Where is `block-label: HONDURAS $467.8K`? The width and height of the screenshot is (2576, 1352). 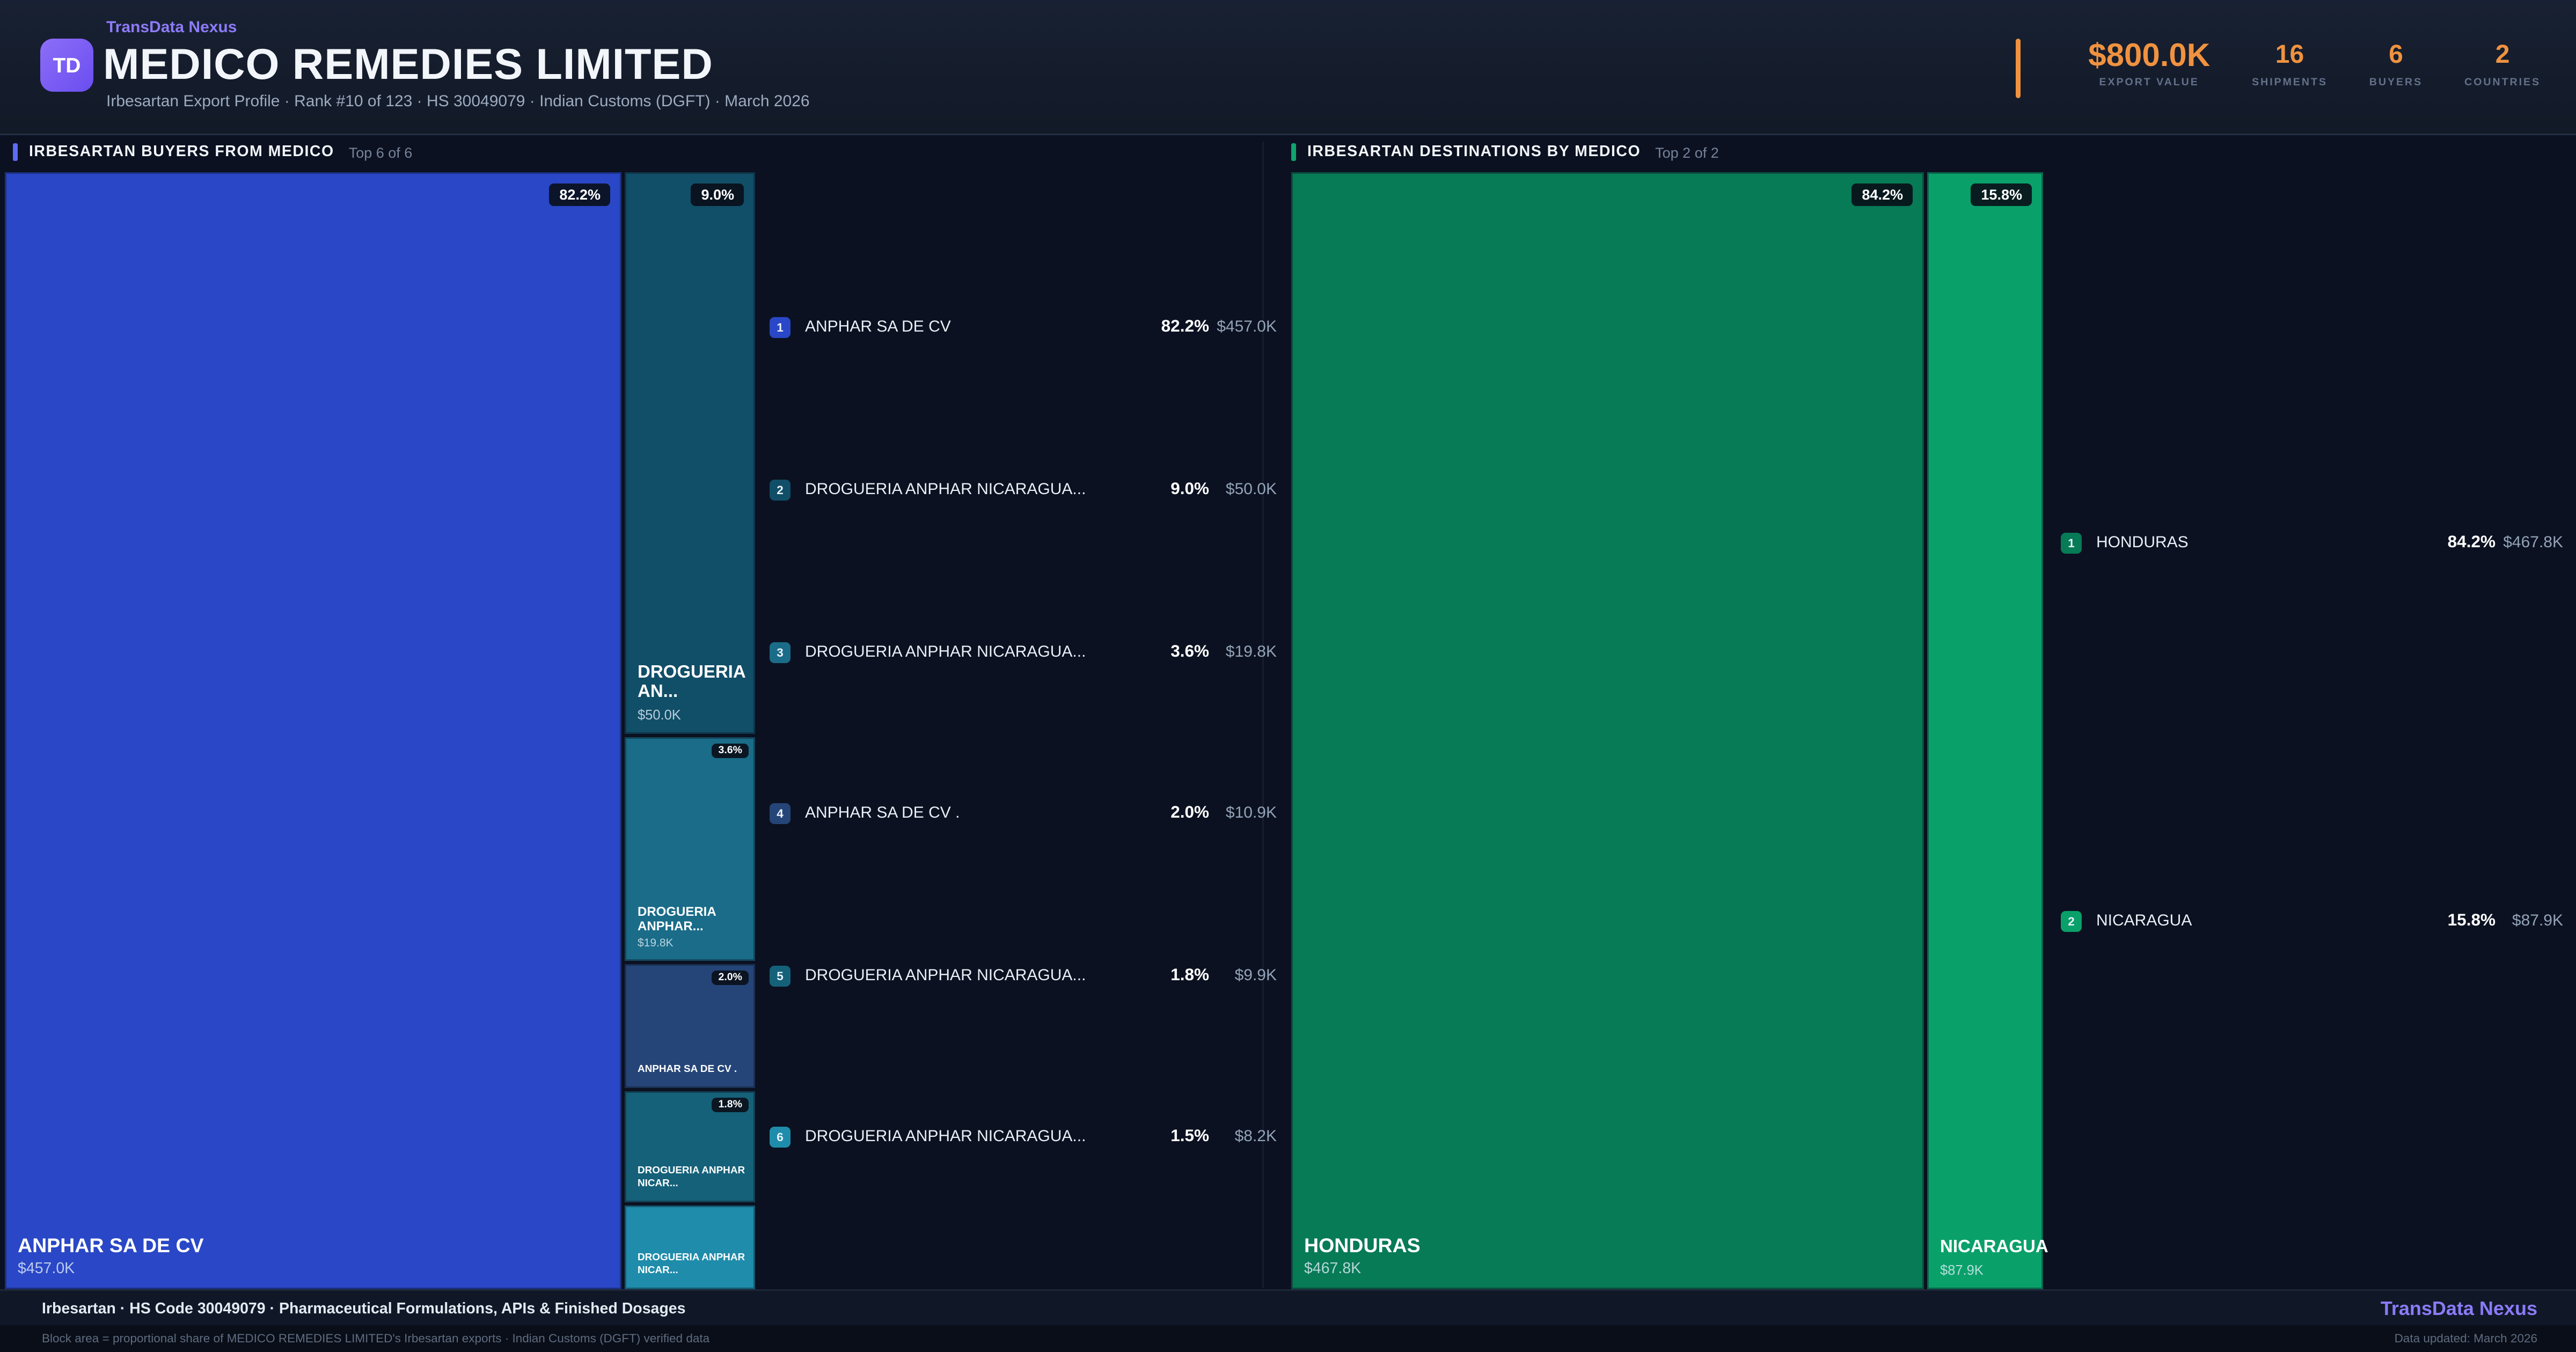 block-label: HONDURAS $467.8K is located at coordinates (1610, 1256).